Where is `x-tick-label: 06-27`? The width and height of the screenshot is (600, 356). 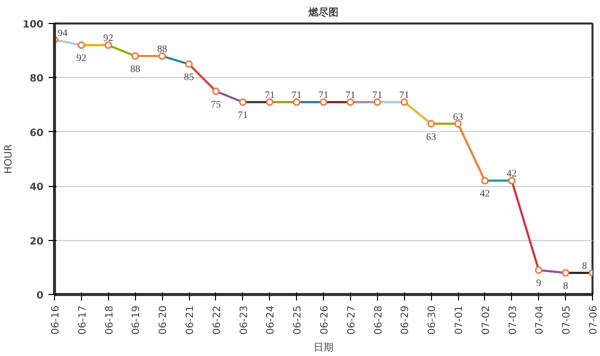
x-tick-label: 06-27 is located at coordinates (352, 320).